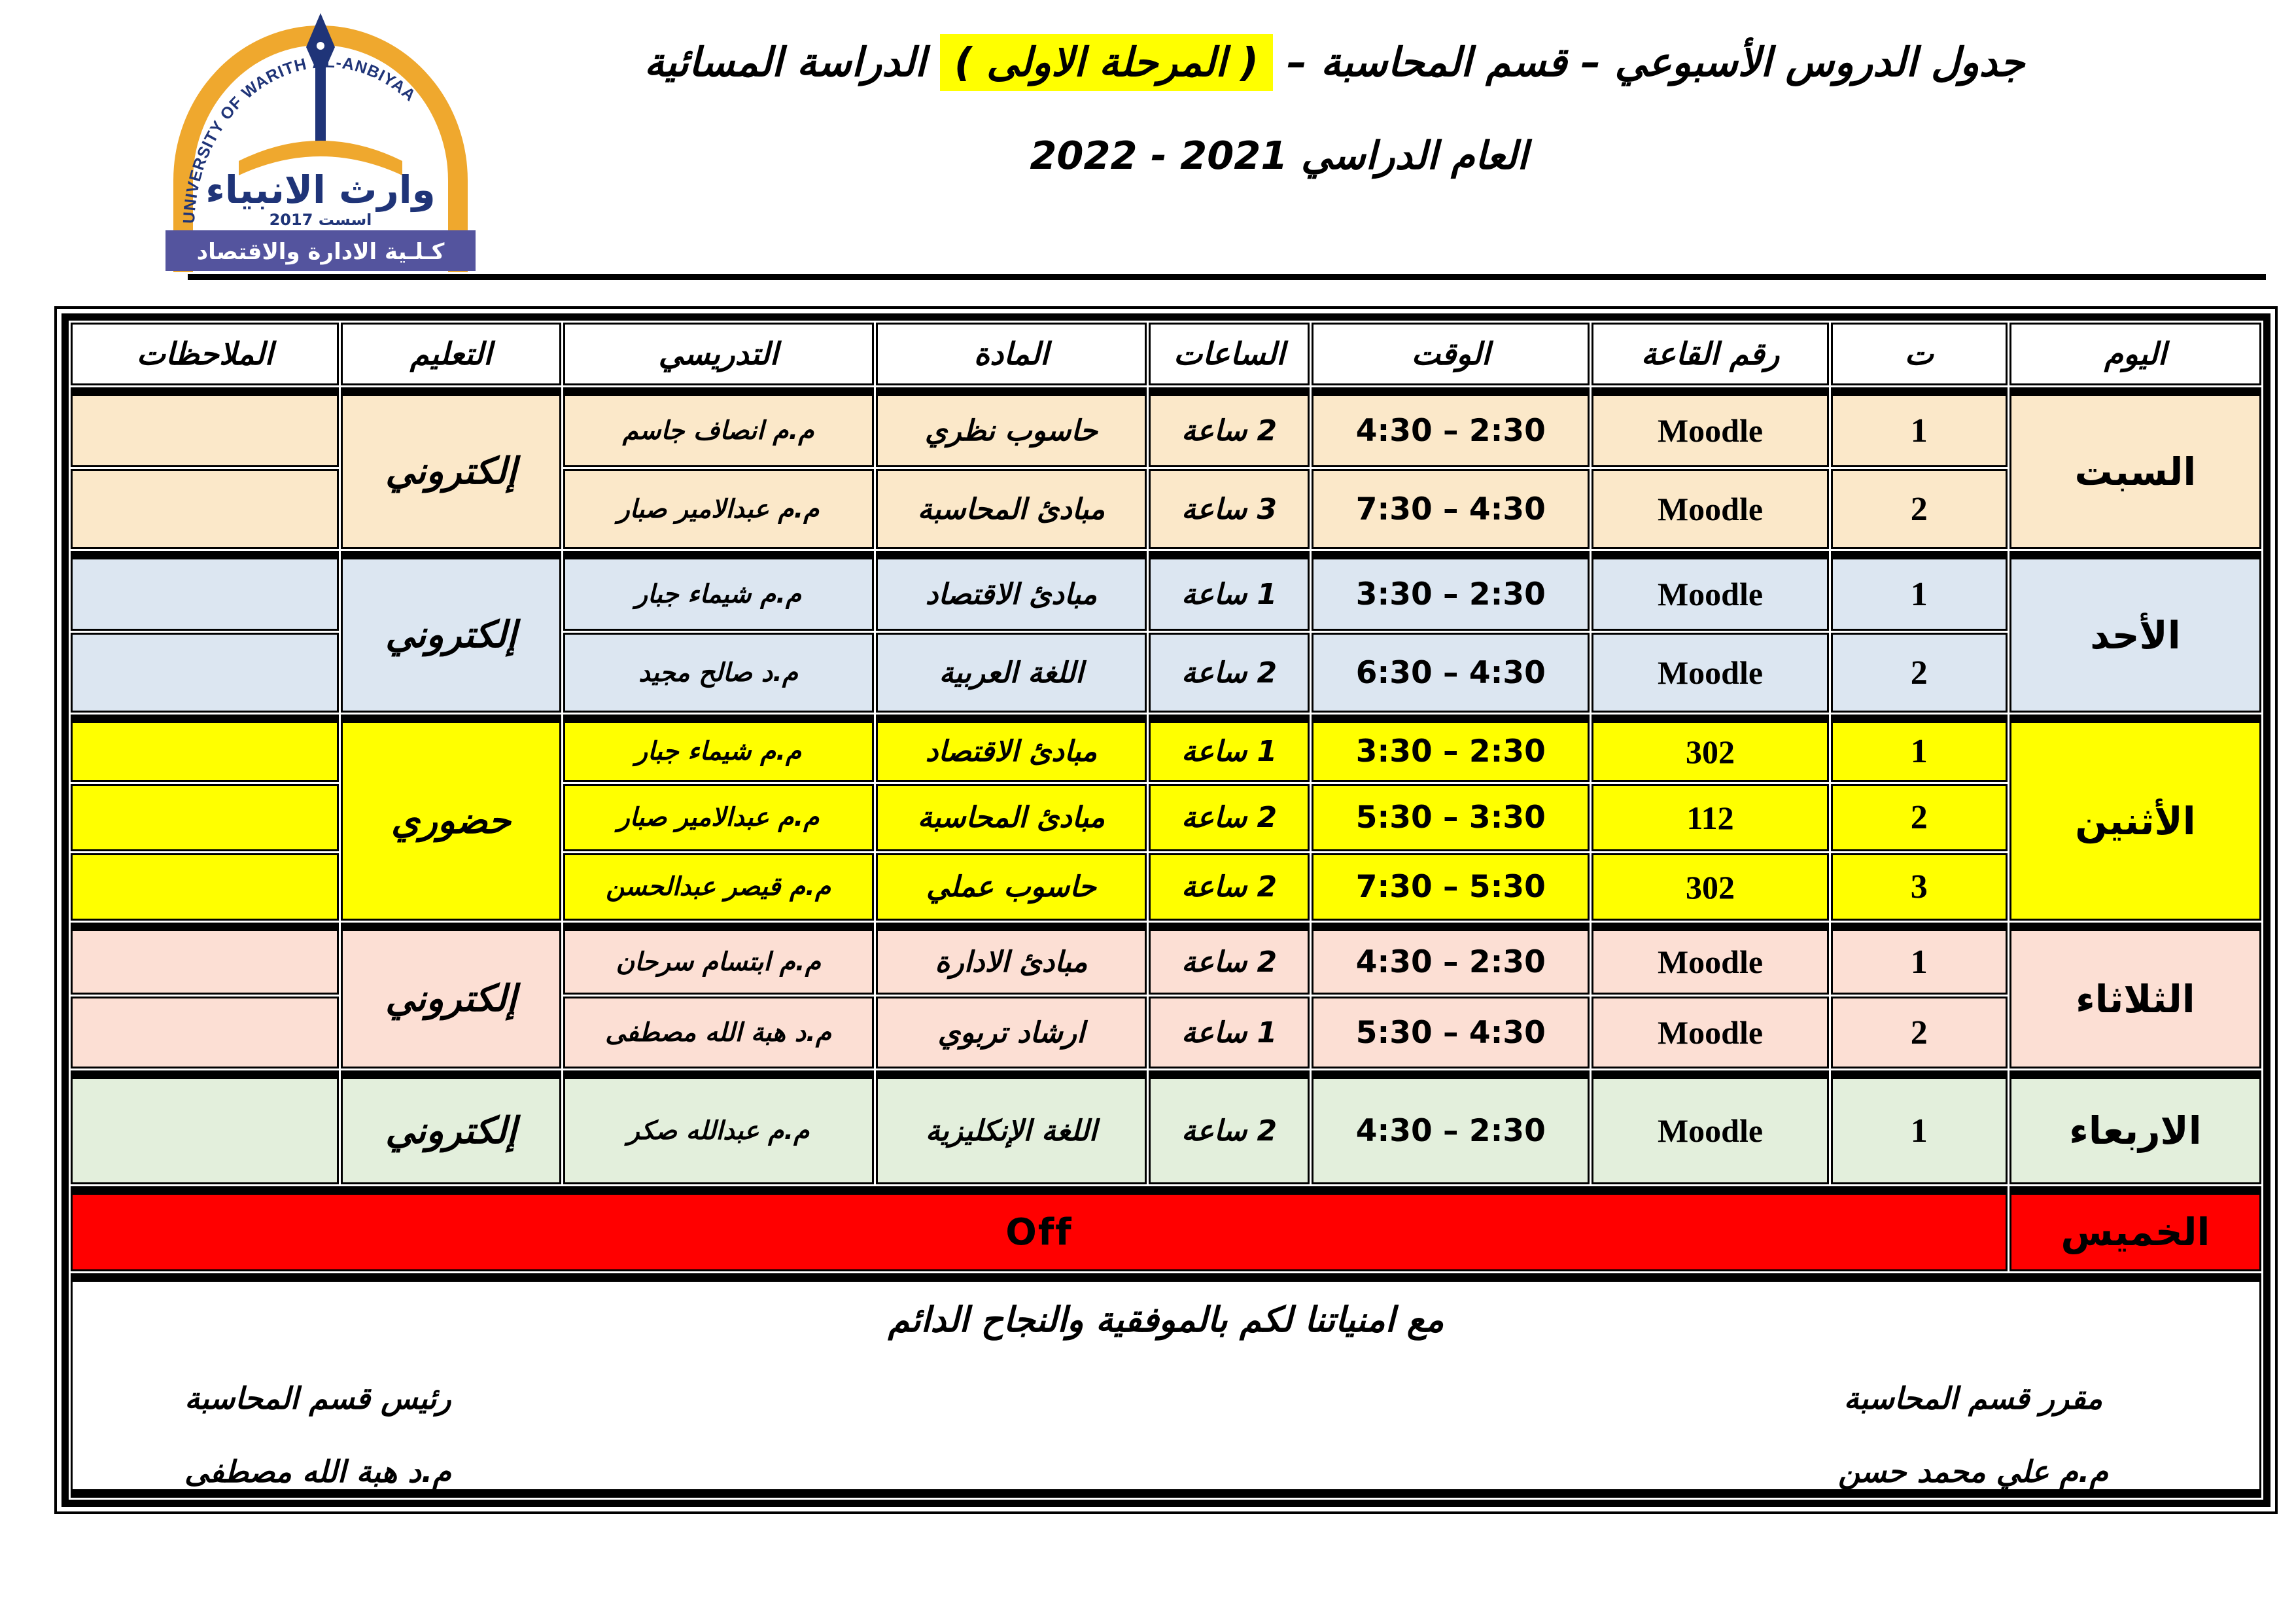 The height and width of the screenshot is (1624, 2296). I want to click on subject-cell: حاسوب عملي, so click(1011, 887).